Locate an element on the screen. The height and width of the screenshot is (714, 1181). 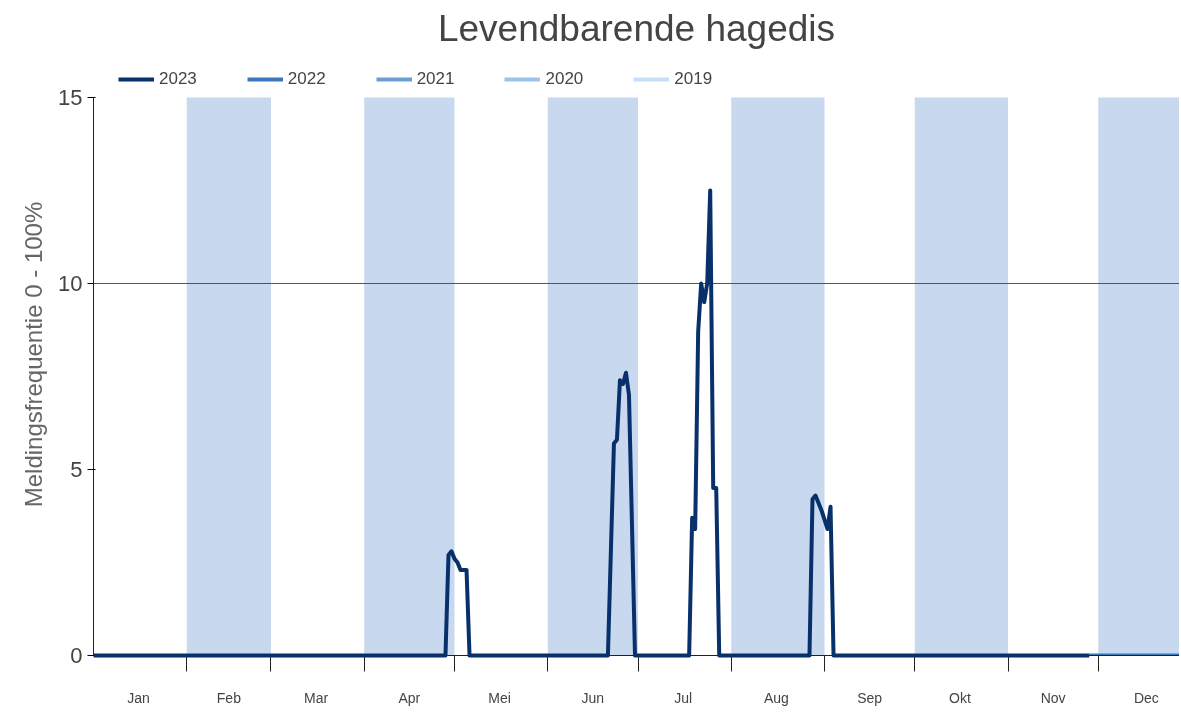
x-tick-label: Dec is located at coordinates (1146, 697).